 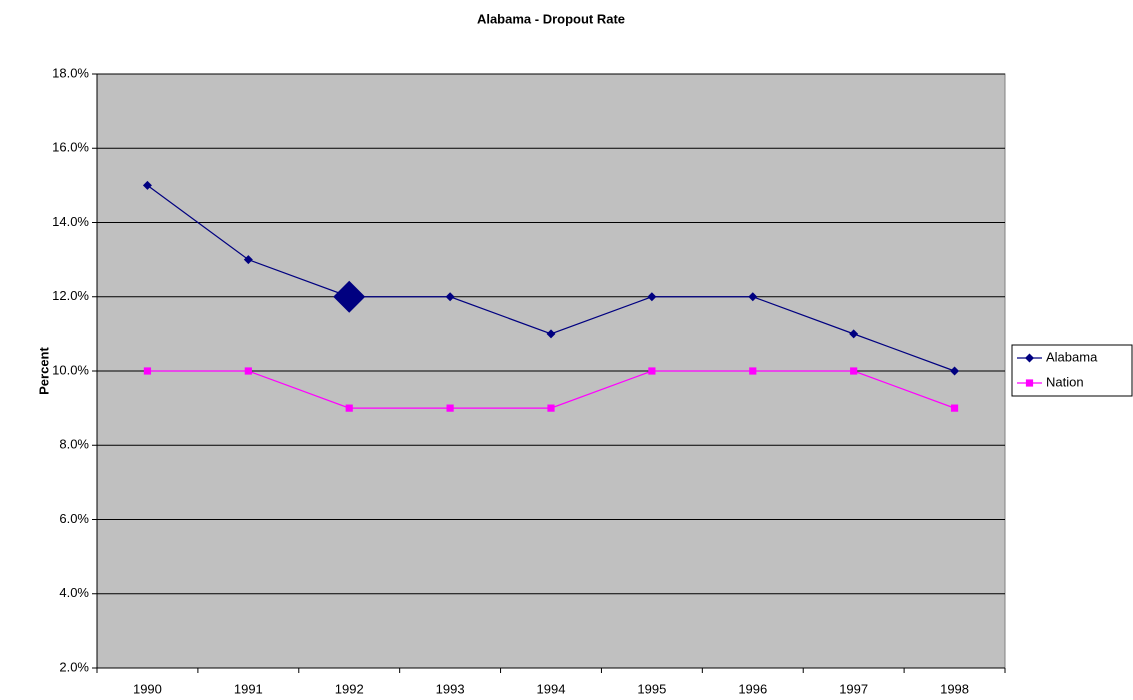 I want to click on y-axis-label: Percent, so click(x=43, y=370).